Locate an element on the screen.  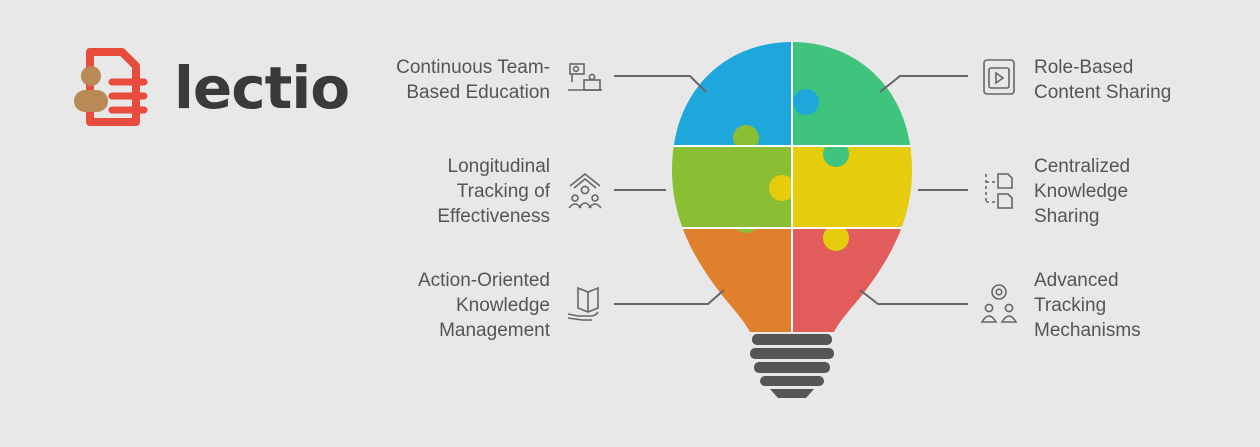
puzzle-piece-top-right is located at coordinates (852, 94).